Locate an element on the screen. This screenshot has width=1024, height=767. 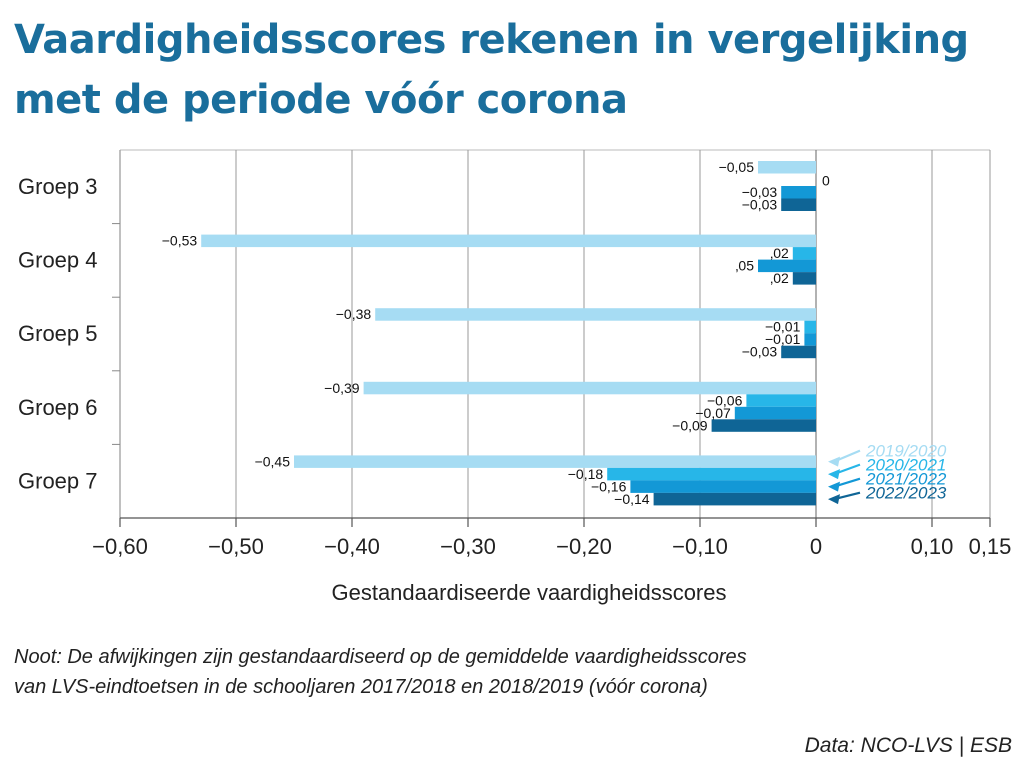
x-tick-label: −0,30 is located at coordinates (468, 546).